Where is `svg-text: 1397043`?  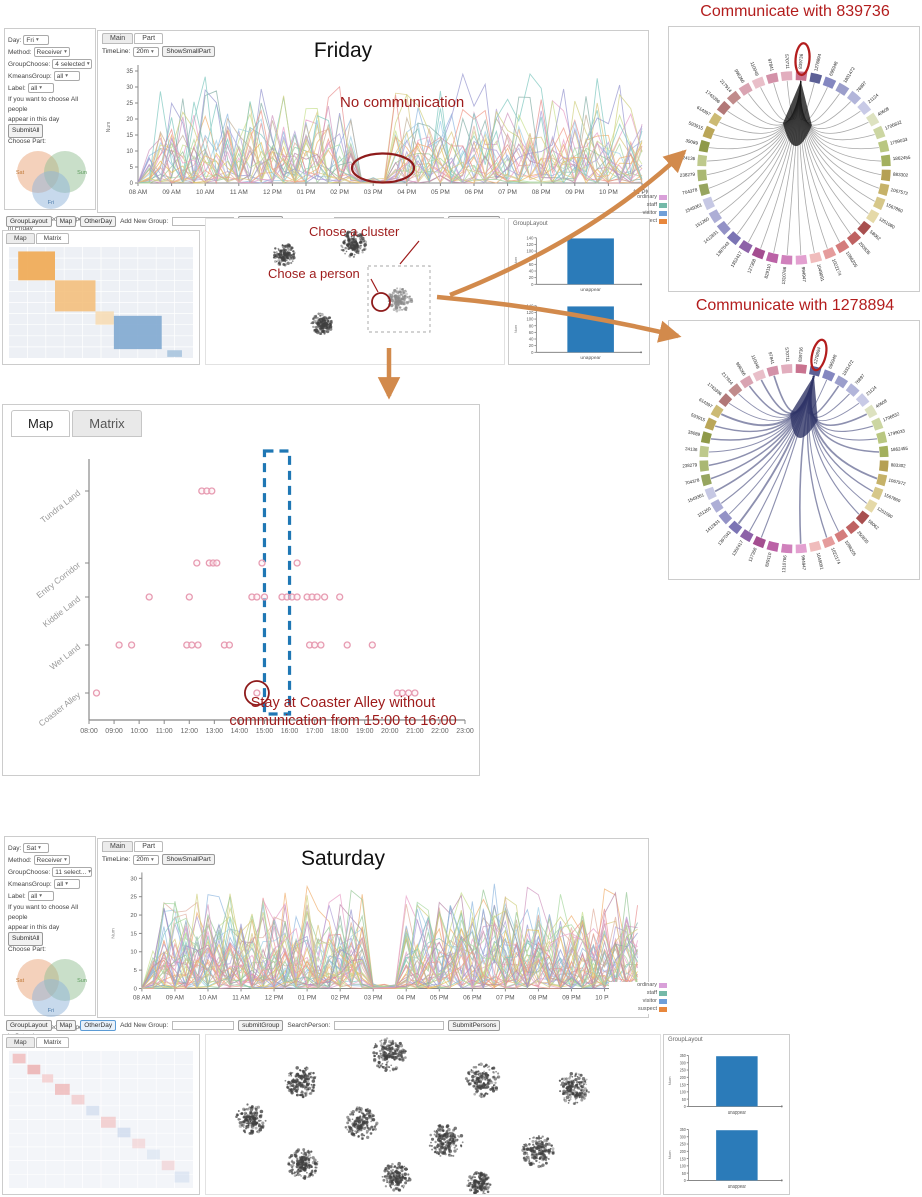
svg-text: 1397043 is located at coordinates (724, 537).